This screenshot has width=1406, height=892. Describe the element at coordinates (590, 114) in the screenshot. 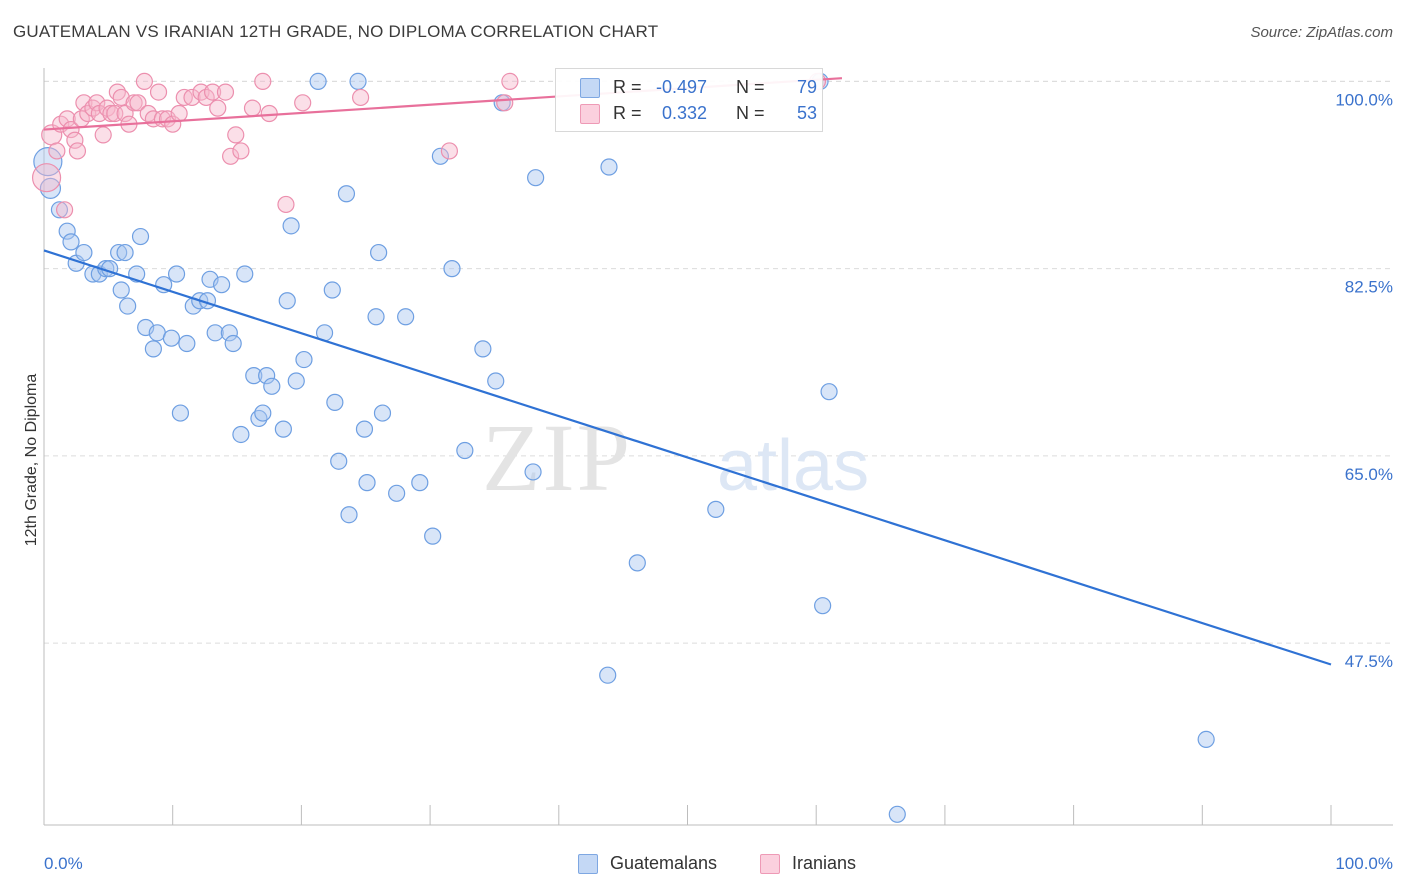

I see `legend-swatch-iranians` at that location.